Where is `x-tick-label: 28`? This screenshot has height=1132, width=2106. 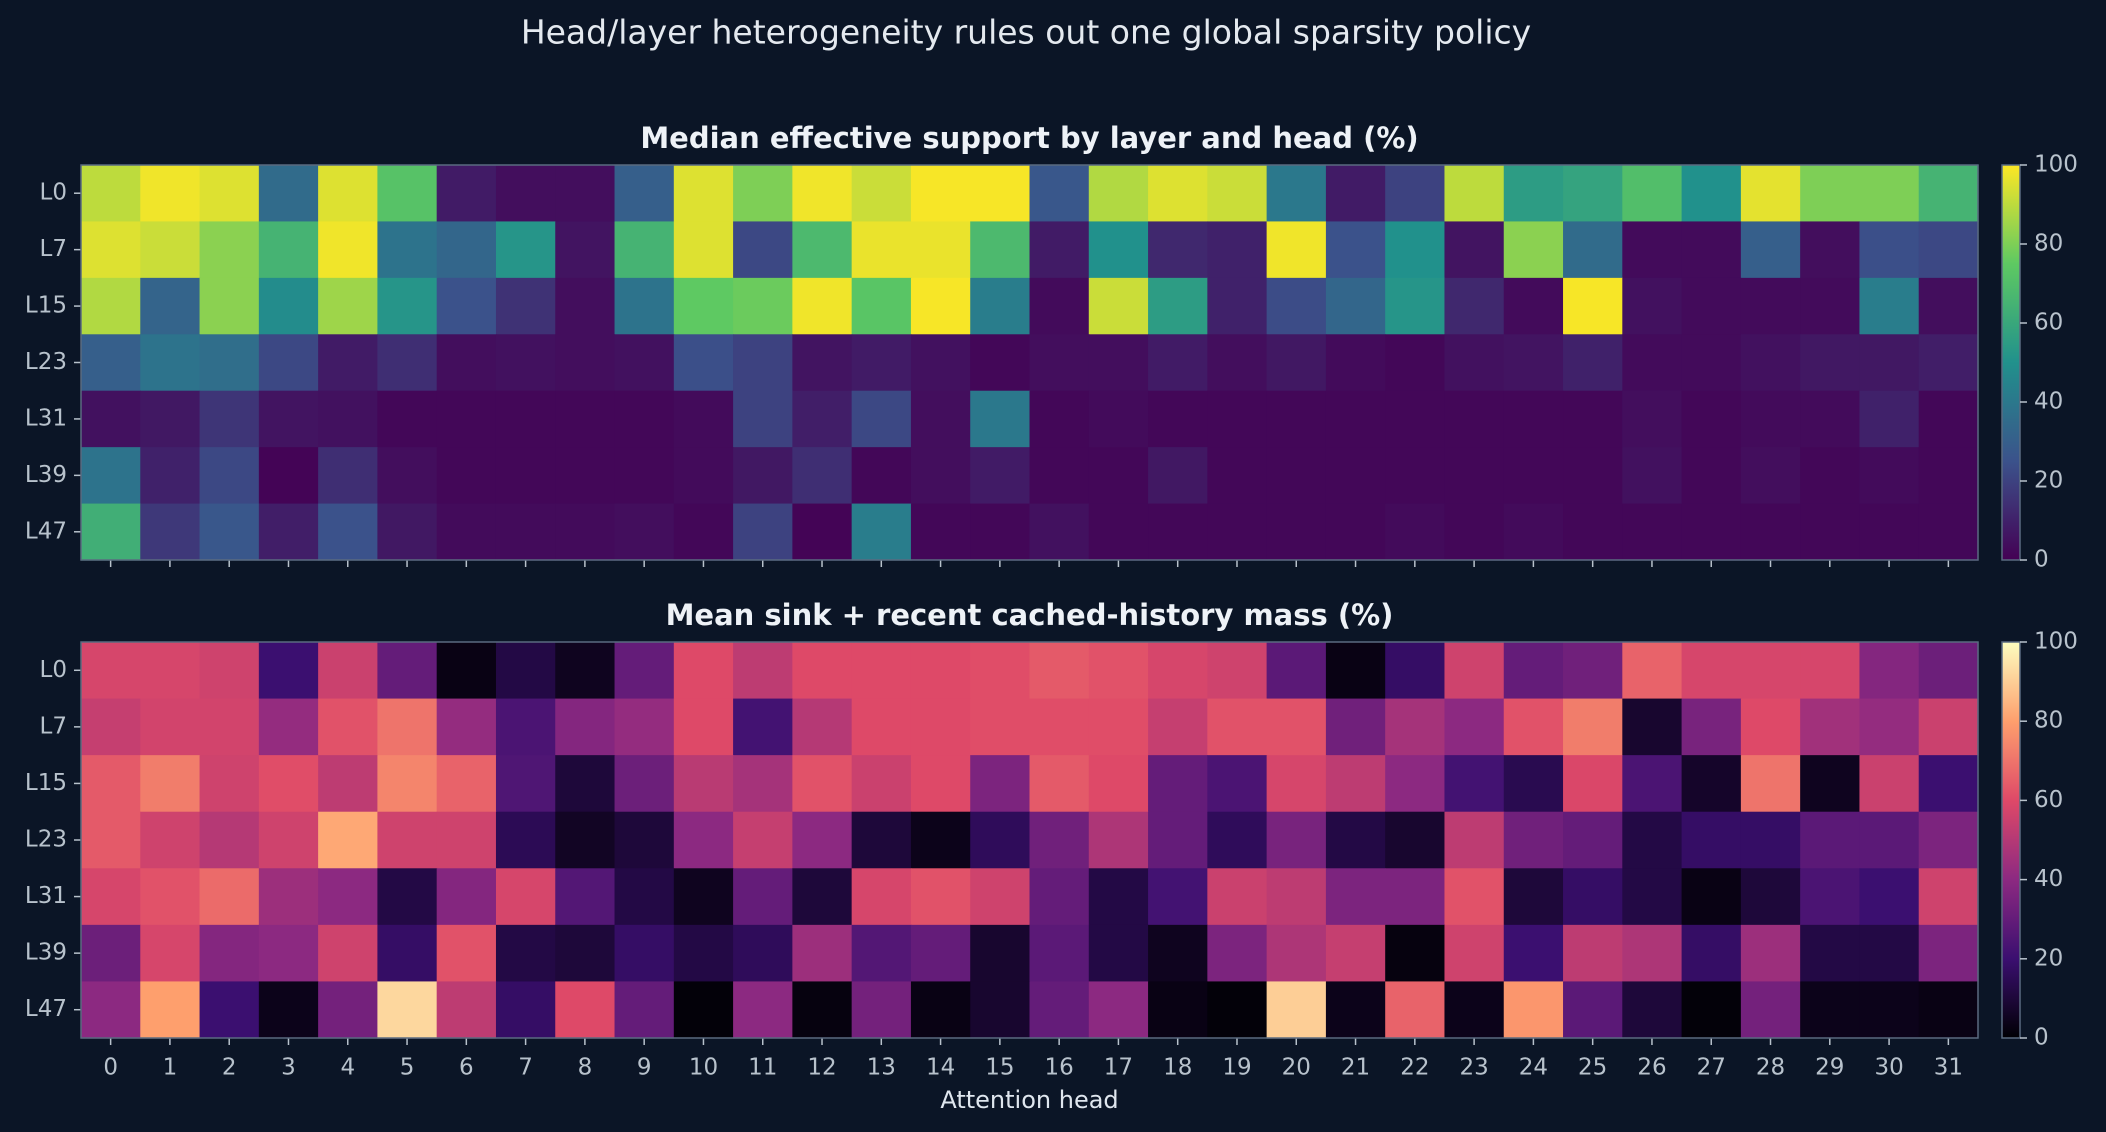
x-tick-label: 28 is located at coordinates (1770, 1068).